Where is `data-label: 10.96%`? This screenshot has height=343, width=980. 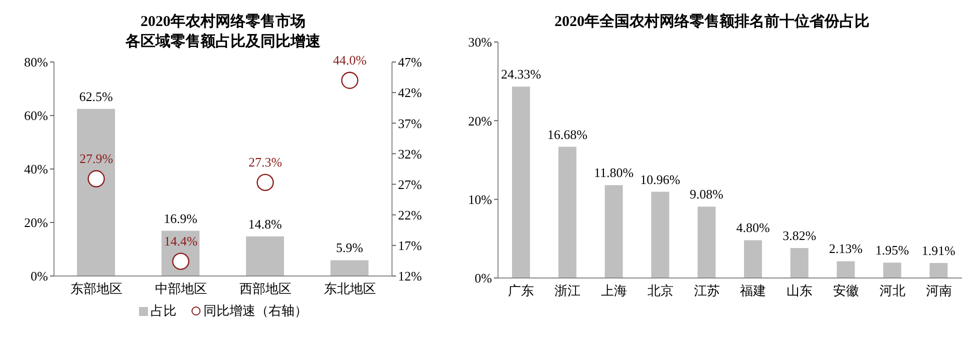 data-label: 10.96% is located at coordinates (660, 179).